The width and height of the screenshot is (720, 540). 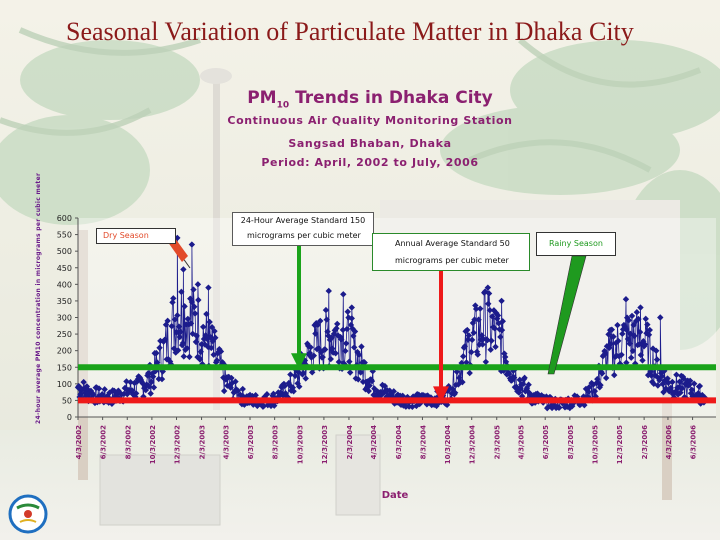 I want to click on y-tick-label: 100, so click(x=64, y=384).